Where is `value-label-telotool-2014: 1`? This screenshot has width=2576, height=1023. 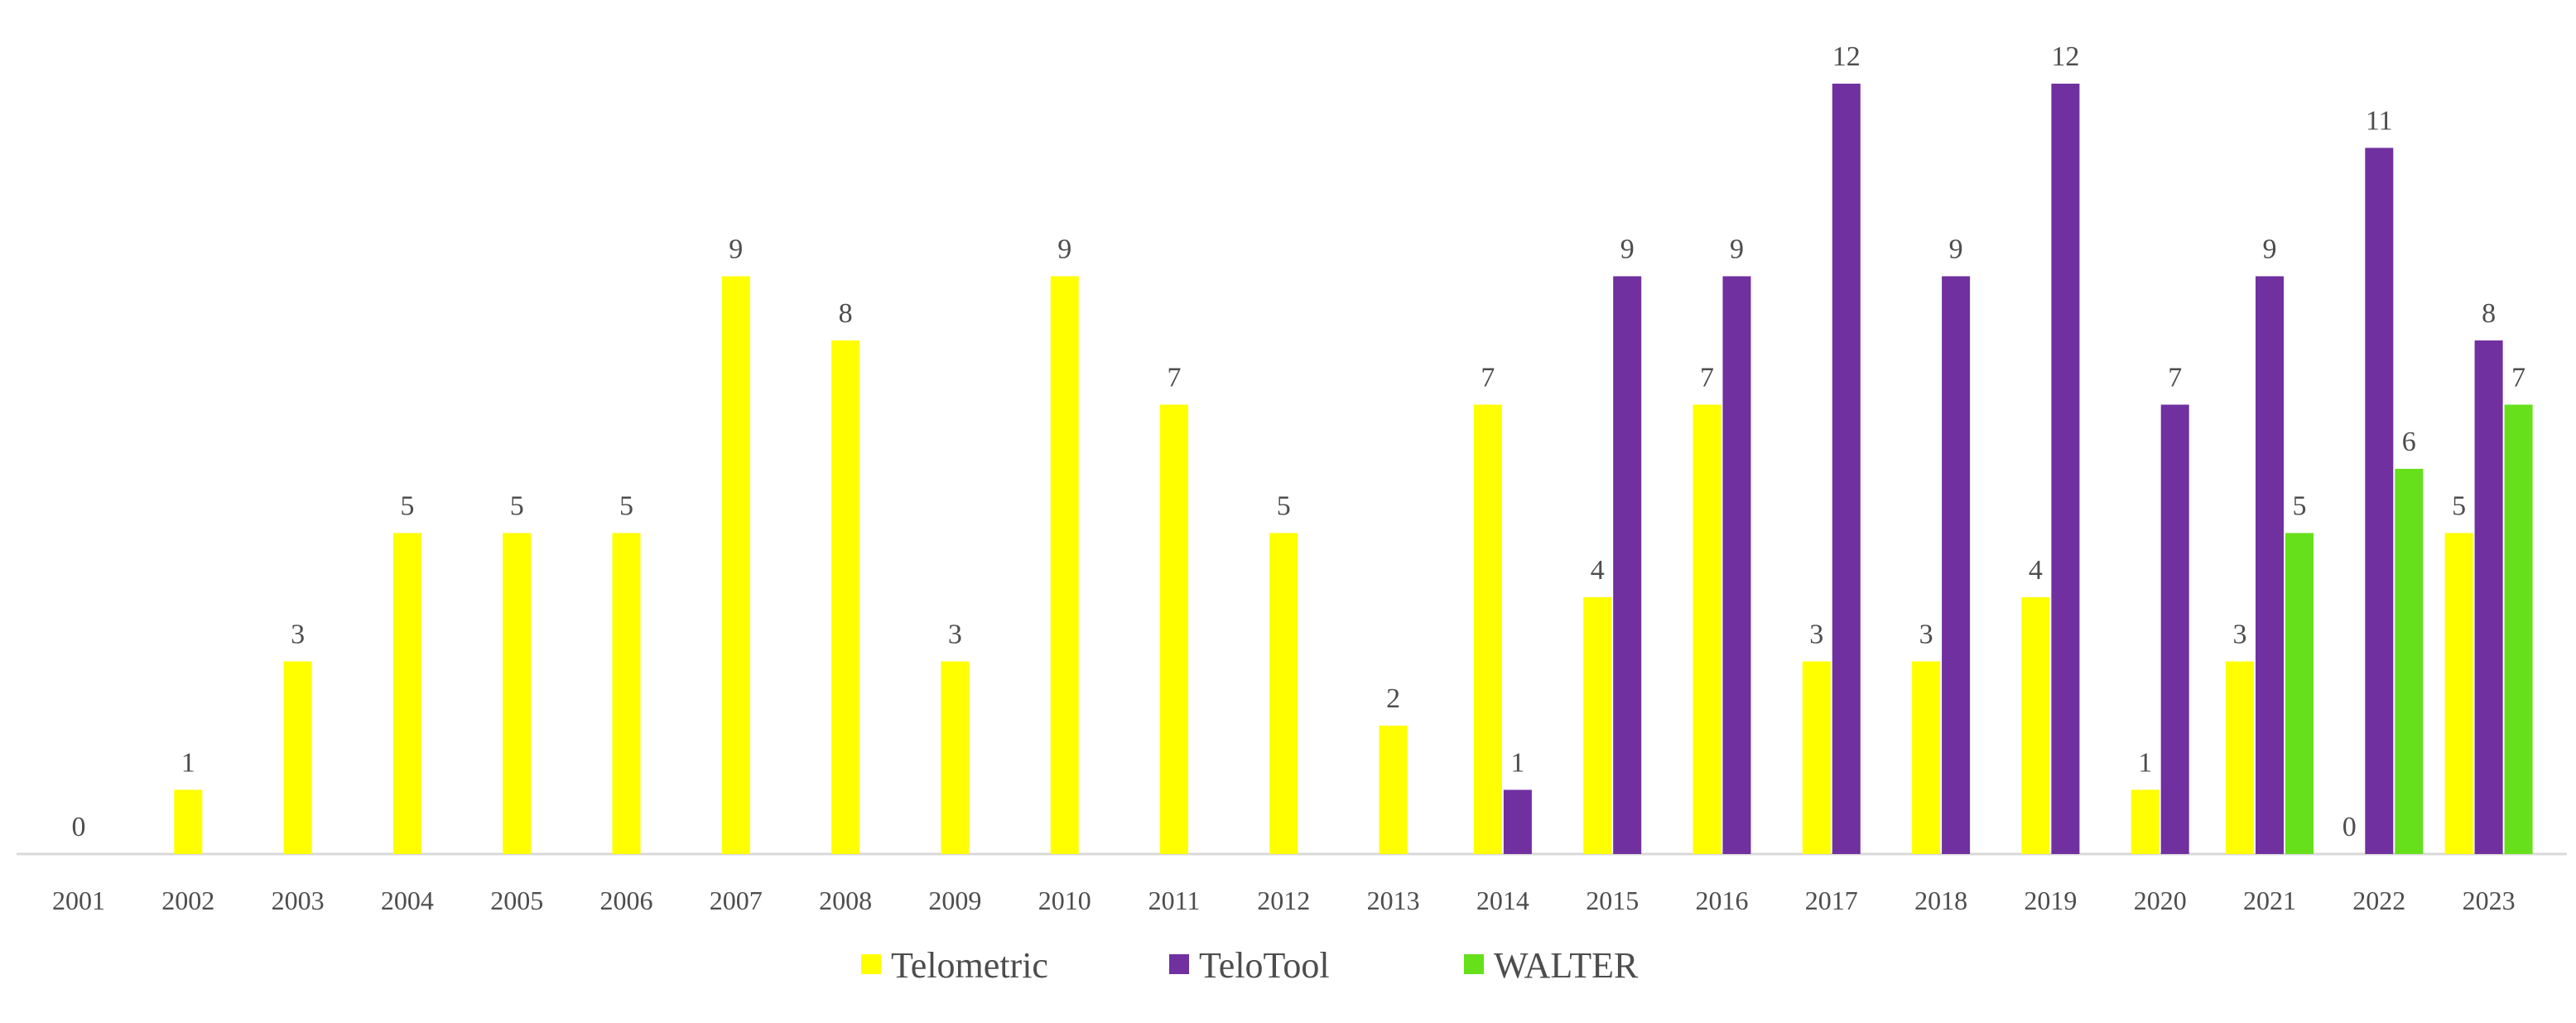 value-label-telotool-2014: 1 is located at coordinates (1517, 763).